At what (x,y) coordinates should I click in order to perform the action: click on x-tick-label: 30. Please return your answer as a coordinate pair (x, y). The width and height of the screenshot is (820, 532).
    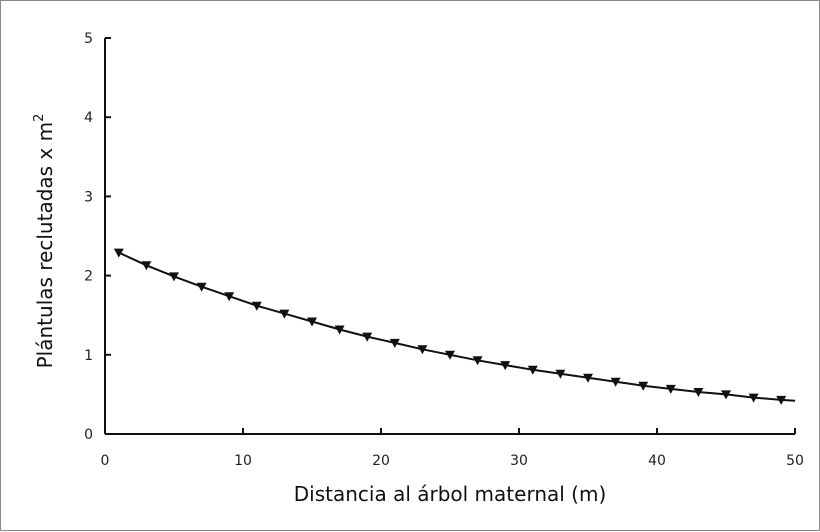
    Looking at the image, I should click on (519, 461).